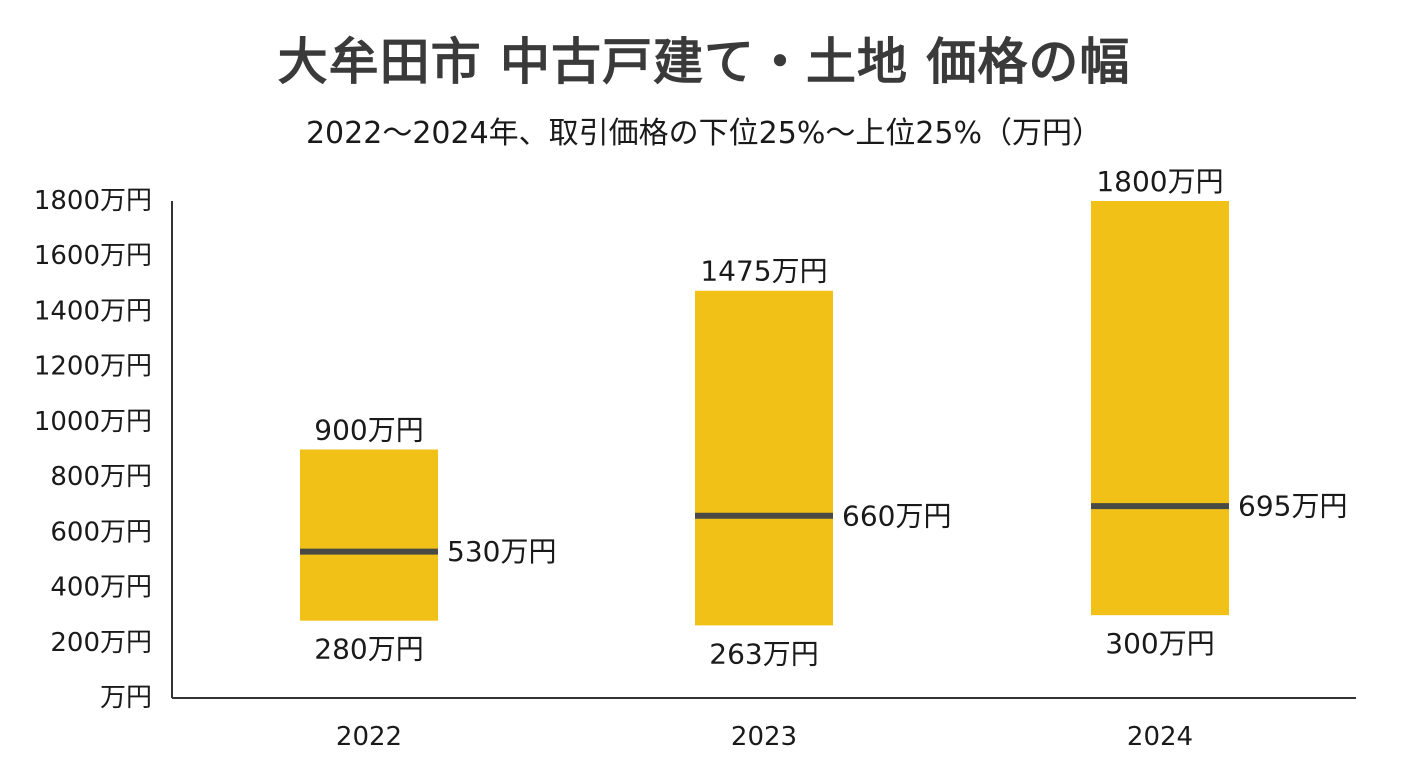 This screenshot has width=1408, height=768. What do you see at coordinates (93, 256) in the screenshot?
I see `y-tick-label: 1600万円` at bounding box center [93, 256].